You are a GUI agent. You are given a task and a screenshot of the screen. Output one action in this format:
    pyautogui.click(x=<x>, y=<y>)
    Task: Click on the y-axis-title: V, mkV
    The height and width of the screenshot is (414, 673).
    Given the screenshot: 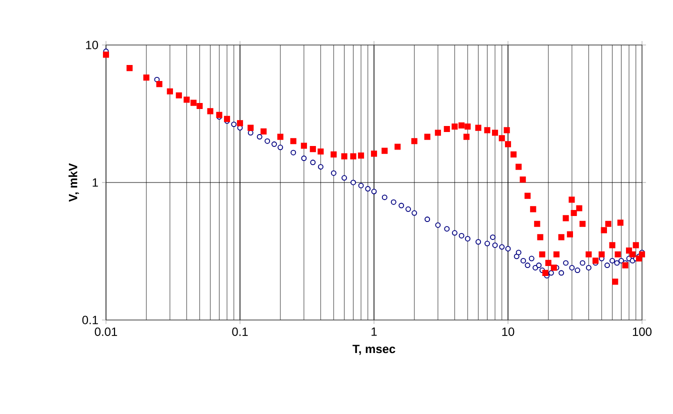 What is the action you would take?
    pyautogui.click(x=74, y=182)
    